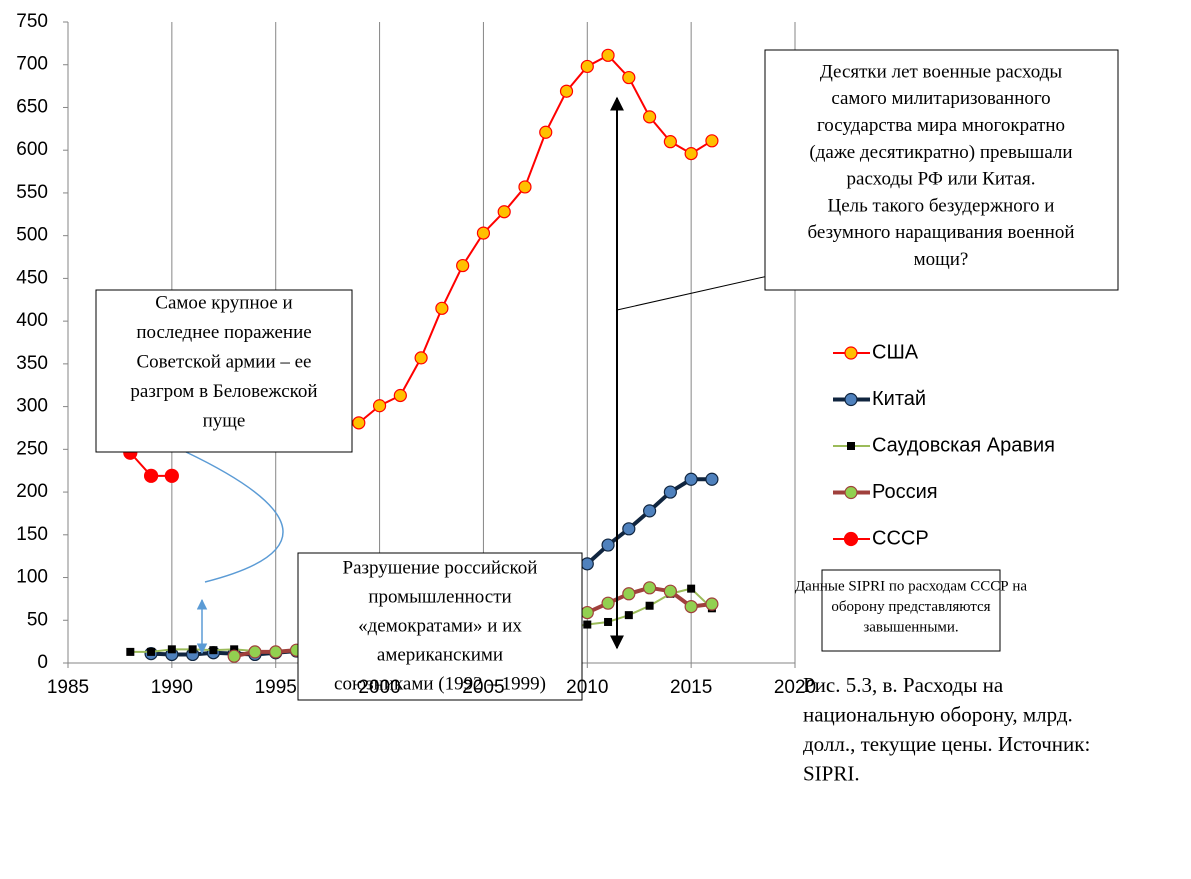 This screenshot has width=1191, height=879. Describe the element at coordinates (946, 744) in the screenshot. I see `caption: долл., текущие цены. Источник:` at that location.